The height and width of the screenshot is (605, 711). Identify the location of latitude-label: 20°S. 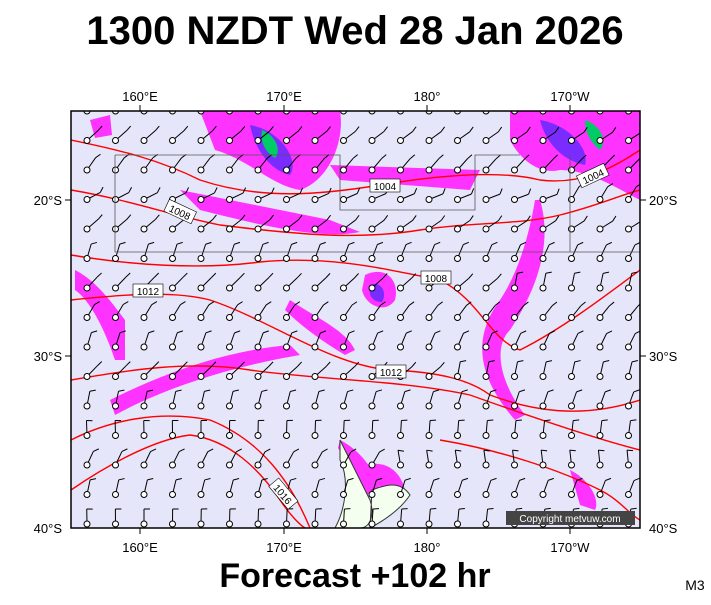
(48, 200).